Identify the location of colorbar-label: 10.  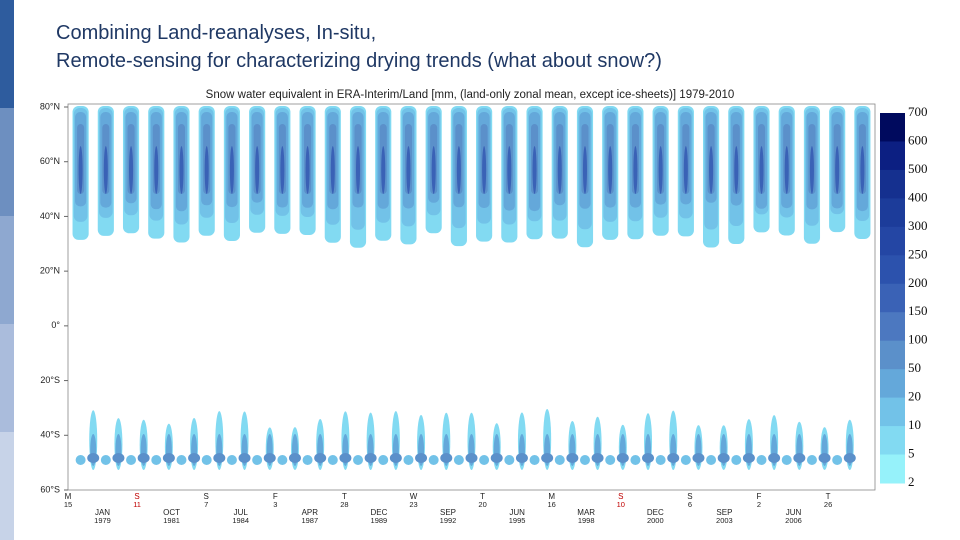
(914, 424).